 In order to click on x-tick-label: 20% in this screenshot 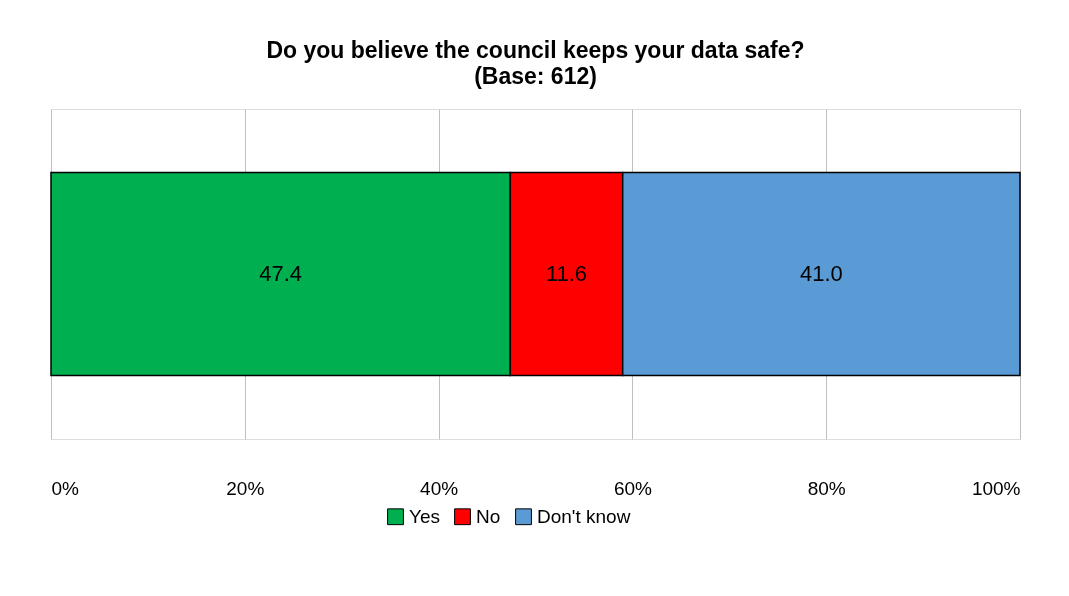, I will do `click(245, 488)`.